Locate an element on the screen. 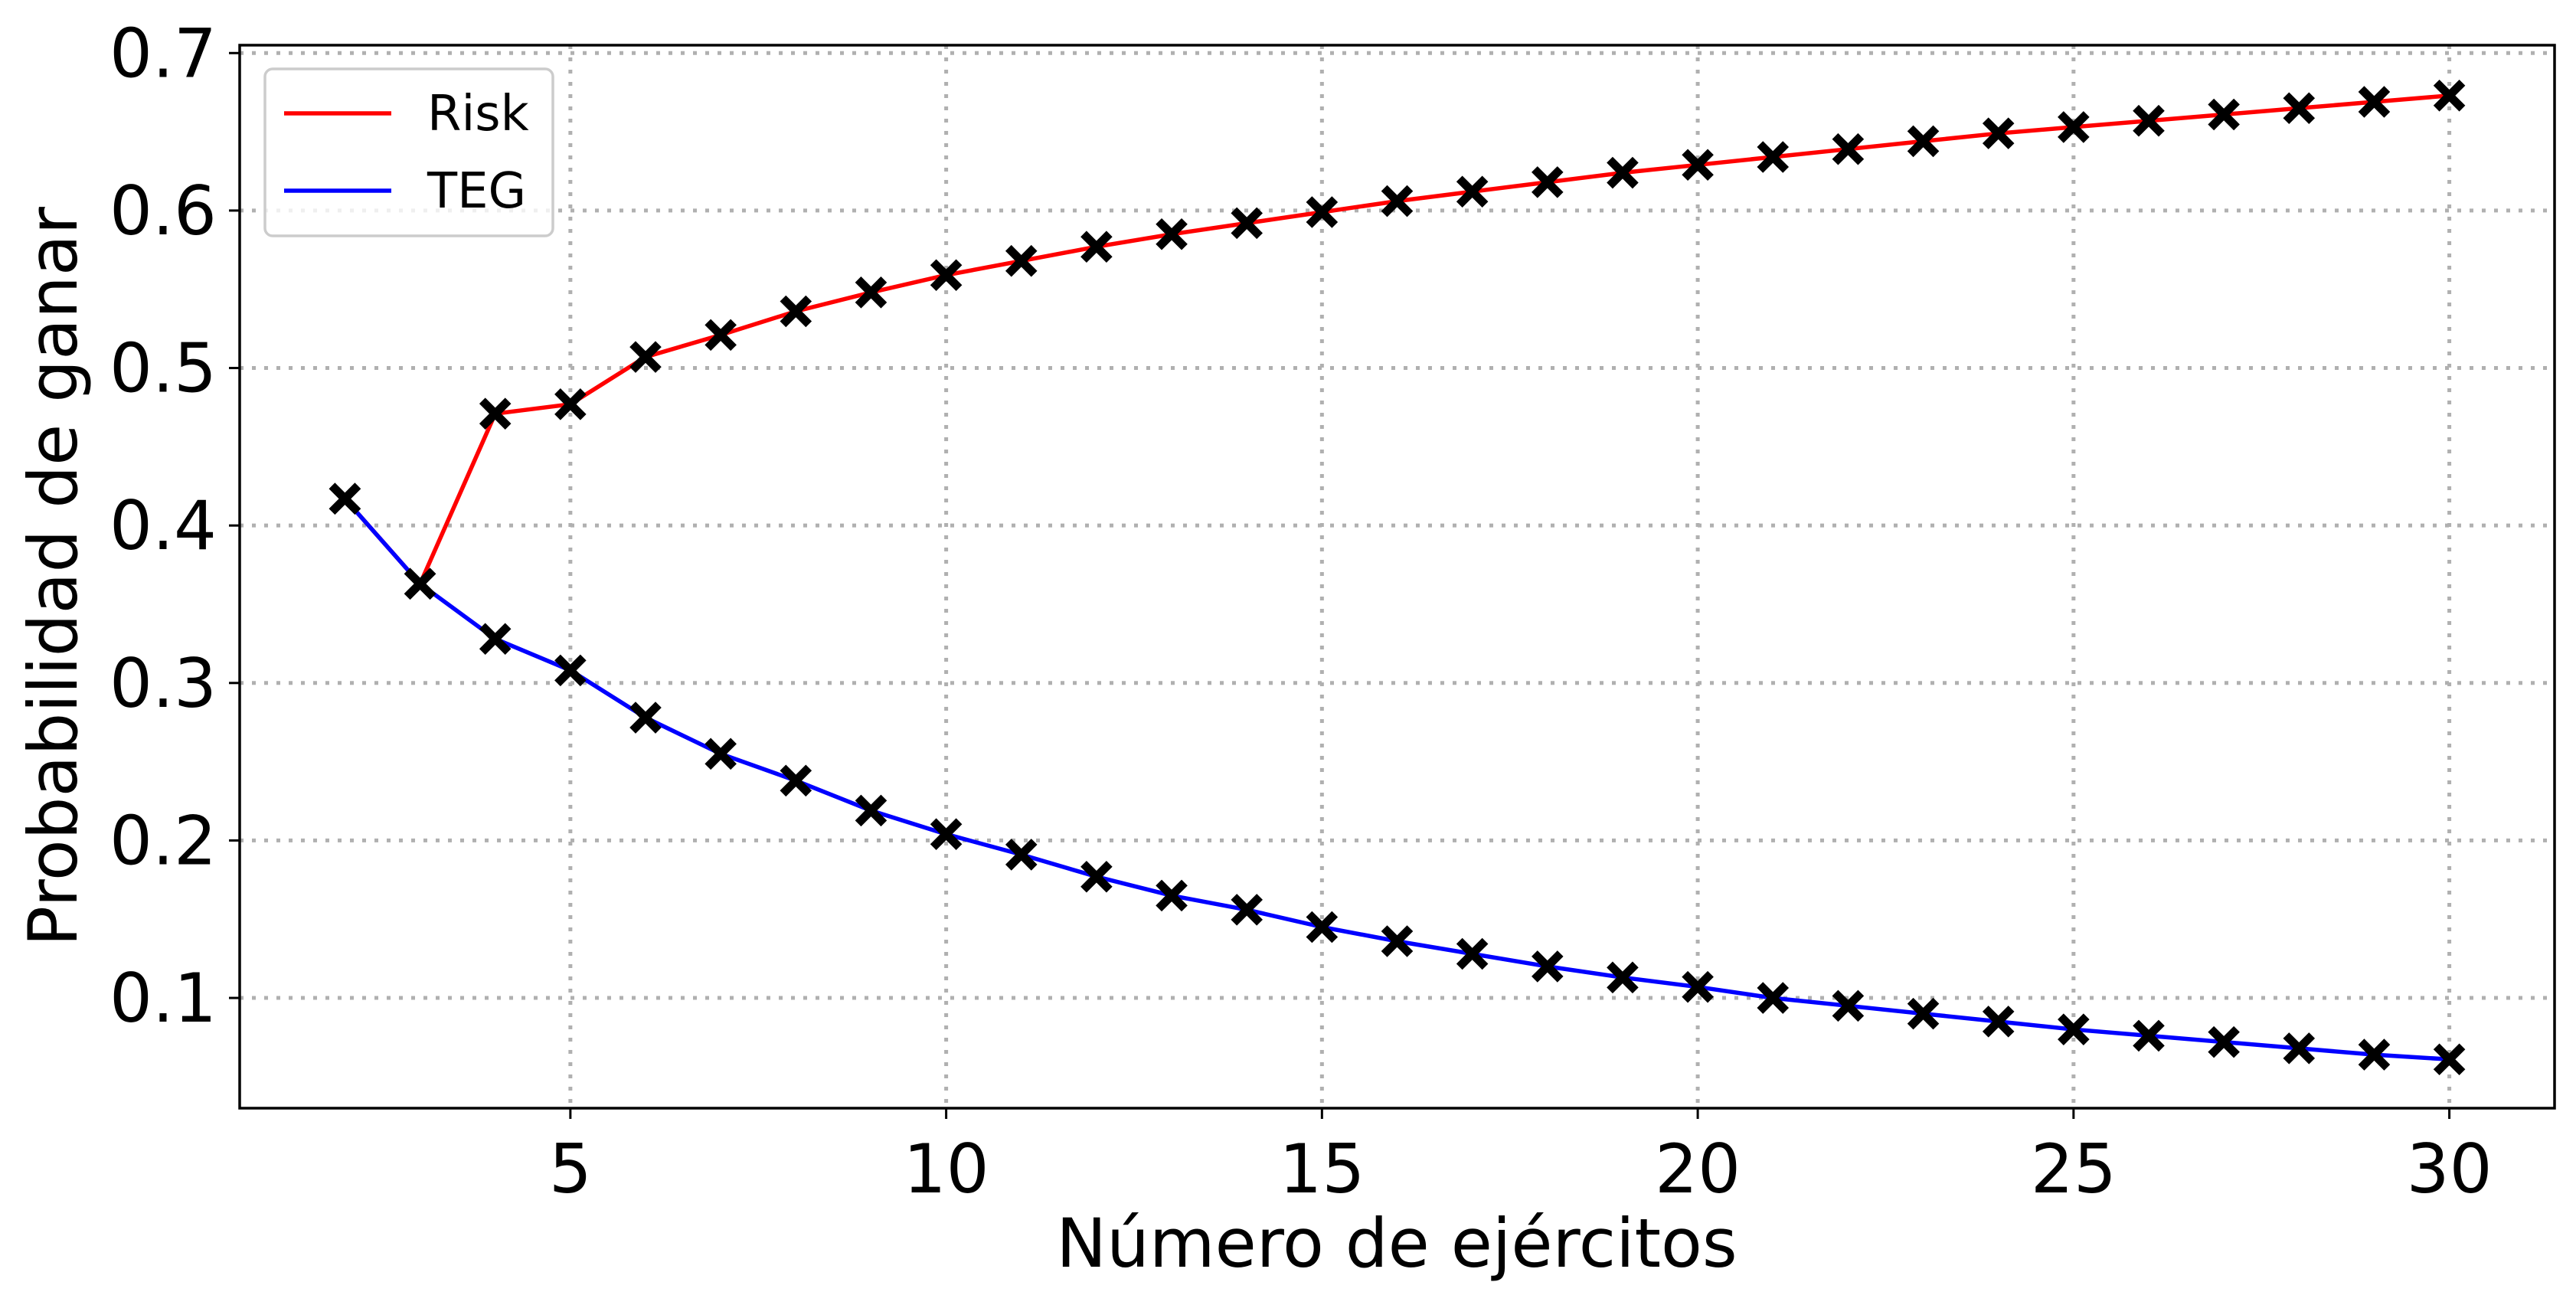  x-tick-label: 20 is located at coordinates (1698, 1170).